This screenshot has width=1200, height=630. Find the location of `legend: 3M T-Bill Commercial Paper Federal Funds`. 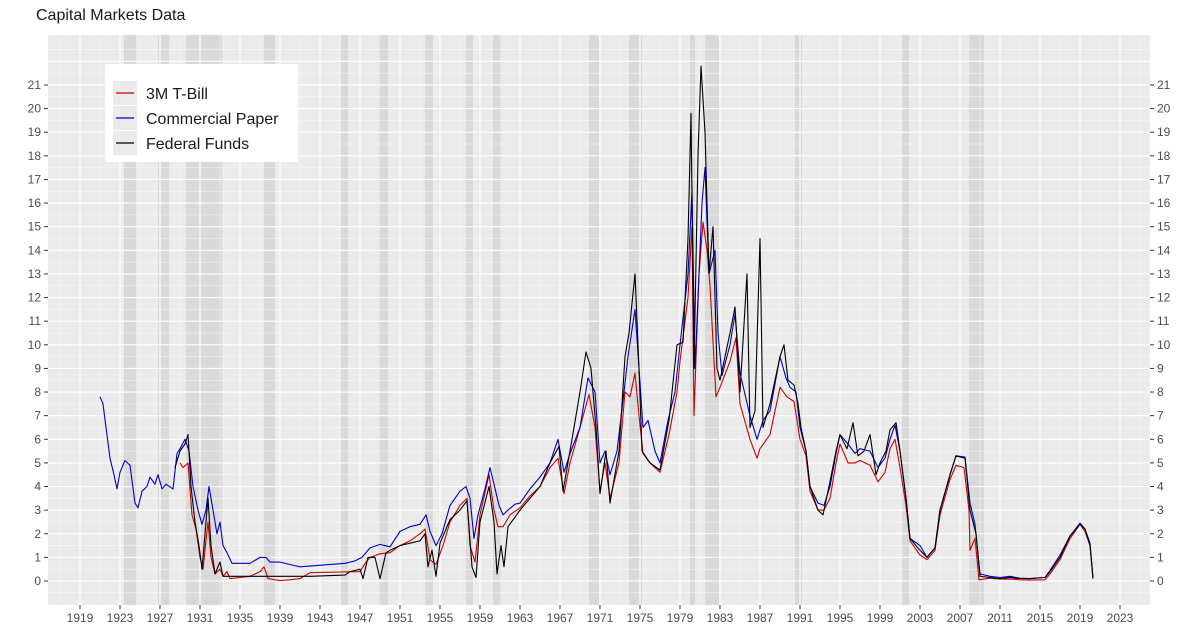

legend: 3M T-Bill Commercial Paper Federal Funds is located at coordinates (201, 113).